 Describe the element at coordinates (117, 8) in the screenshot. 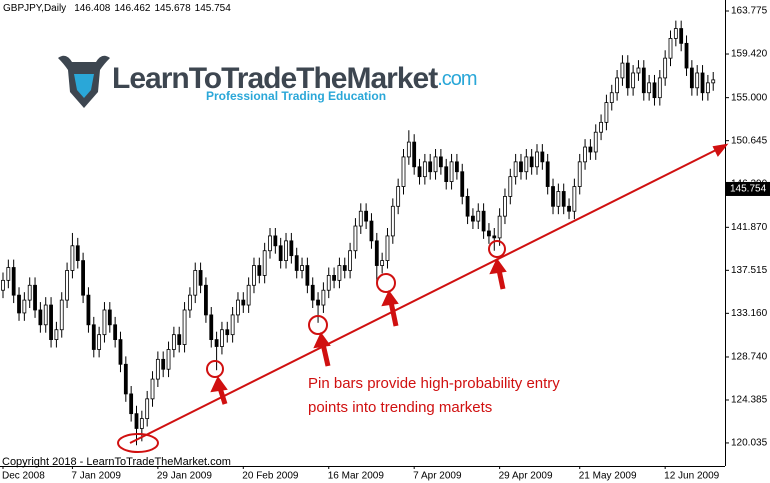

I see `header: GBPJPY,Daily 146.408 146.462 145.678 145.754` at that location.